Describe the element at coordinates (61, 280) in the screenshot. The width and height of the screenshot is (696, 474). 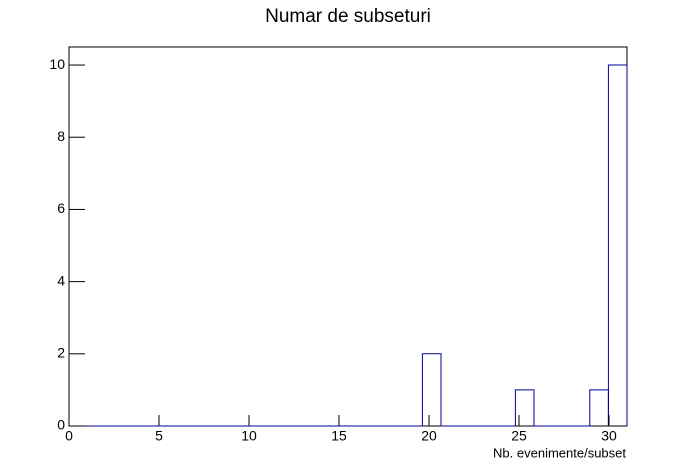
I see `y-tick-label: 4` at that location.